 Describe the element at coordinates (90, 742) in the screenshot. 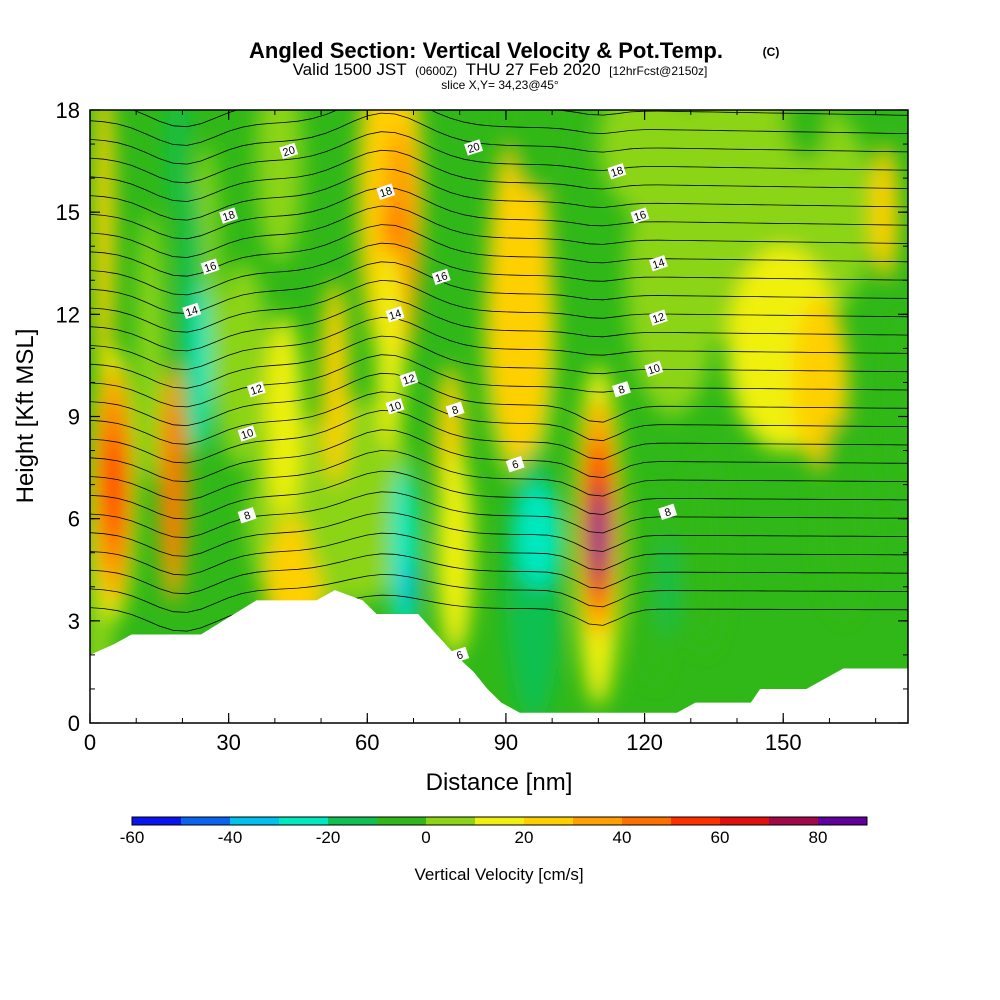

I see `x-tick-label: 0` at that location.